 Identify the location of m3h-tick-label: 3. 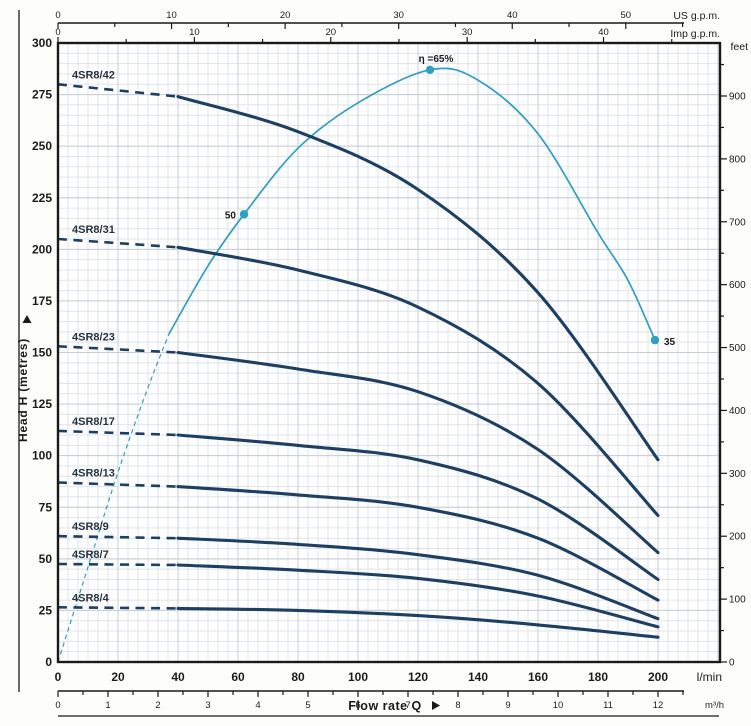
(207, 705).